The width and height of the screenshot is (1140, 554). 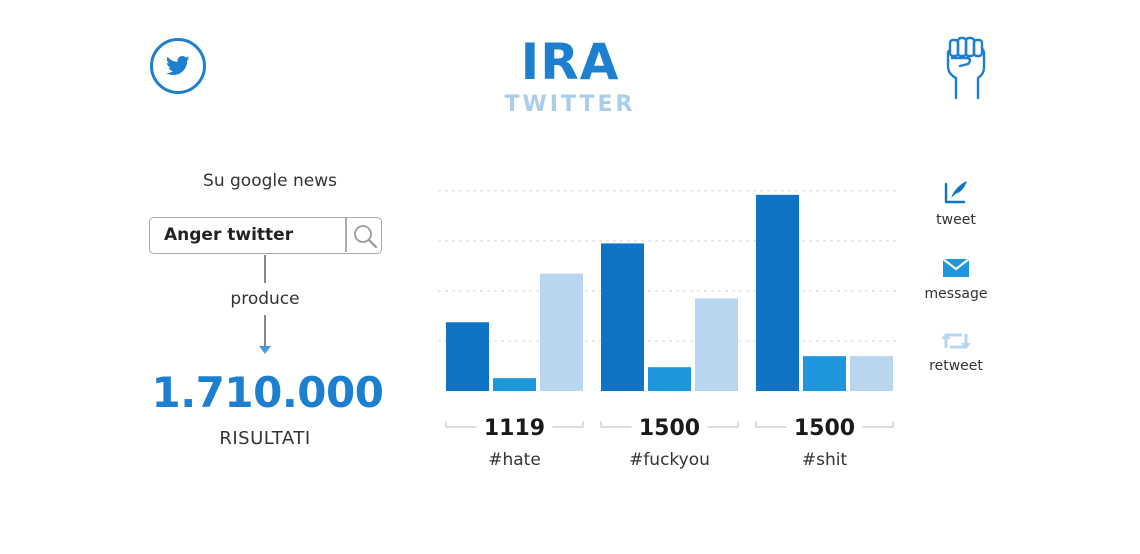 What do you see at coordinates (956, 341) in the screenshot?
I see `retweet-icon` at bounding box center [956, 341].